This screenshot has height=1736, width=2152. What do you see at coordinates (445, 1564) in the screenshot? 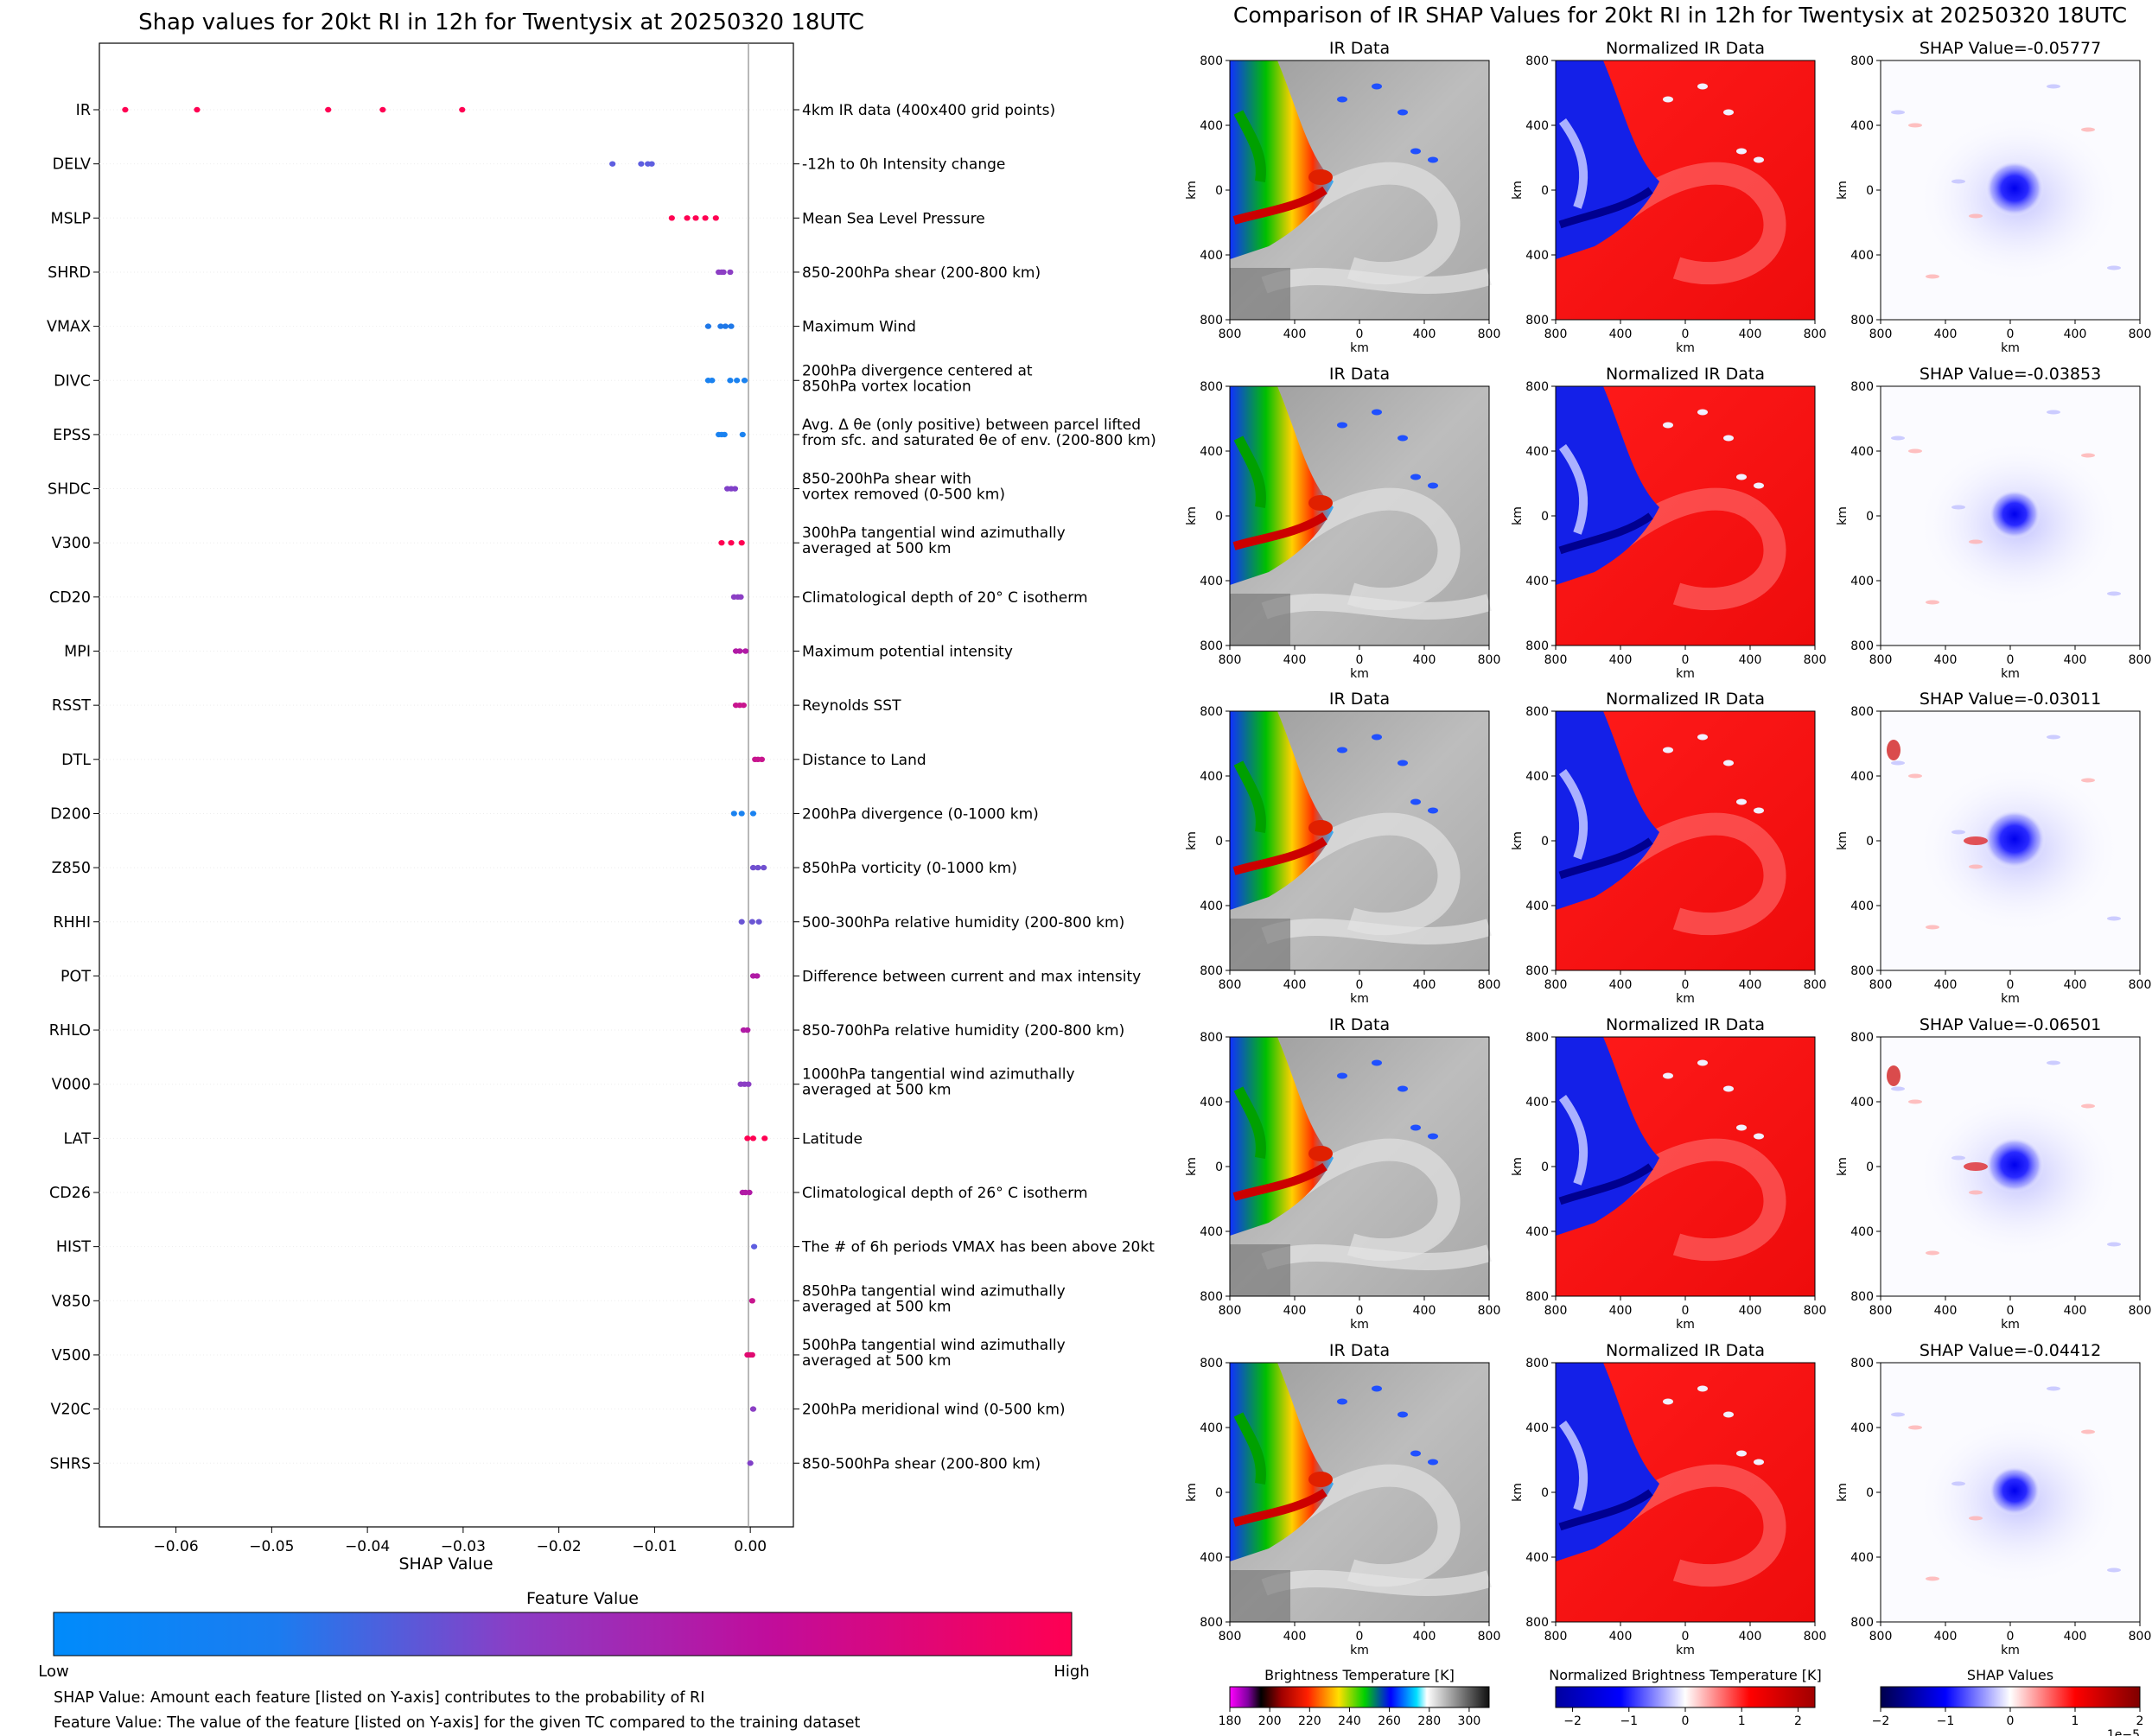
I see `x-axis-label: SHAP Value` at bounding box center [445, 1564].